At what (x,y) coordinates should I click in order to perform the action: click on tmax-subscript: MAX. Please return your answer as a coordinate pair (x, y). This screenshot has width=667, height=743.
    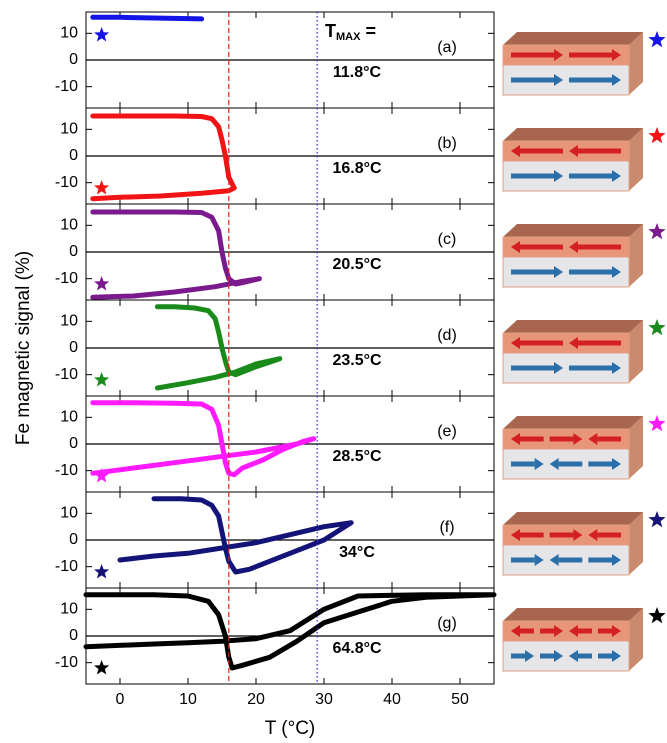
    Looking at the image, I should click on (348, 37).